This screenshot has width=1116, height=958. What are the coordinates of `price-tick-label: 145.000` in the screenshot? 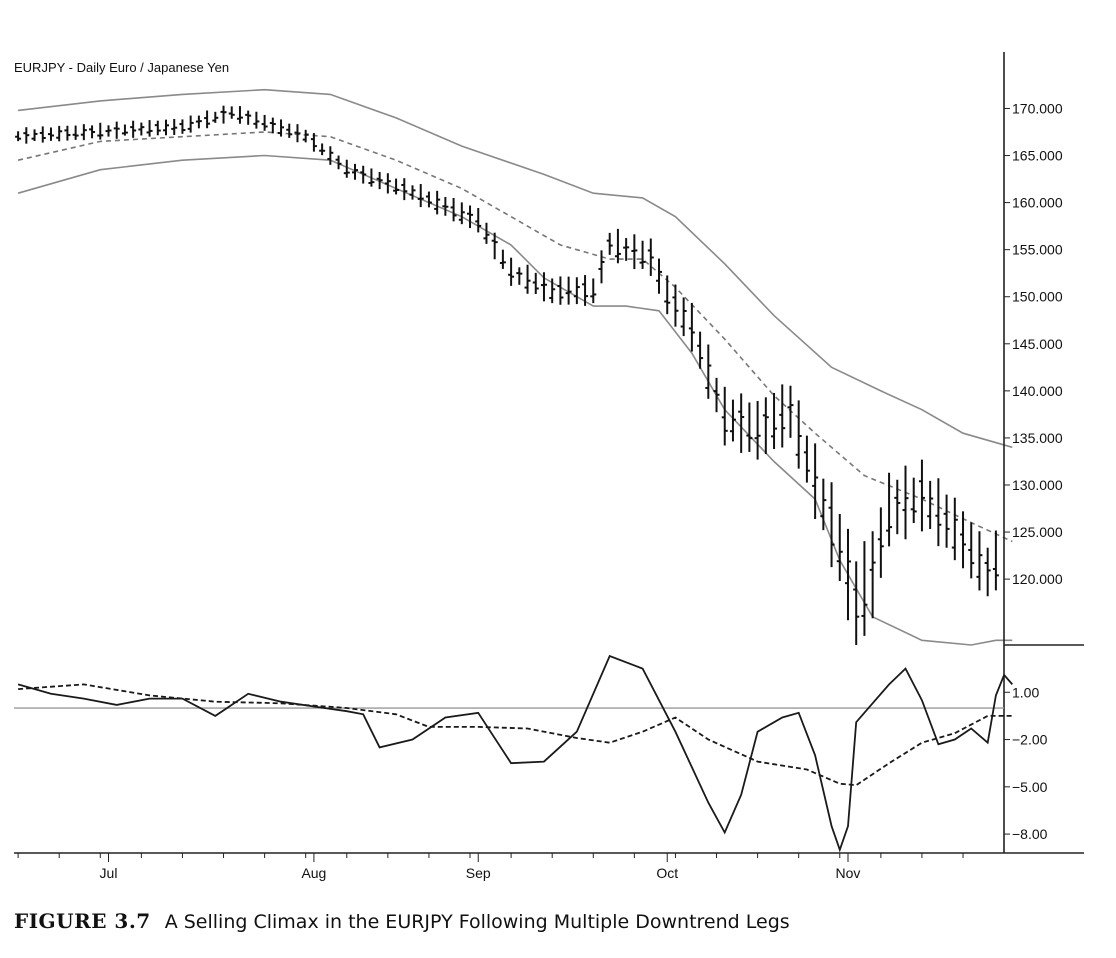 It's located at (1037, 344).